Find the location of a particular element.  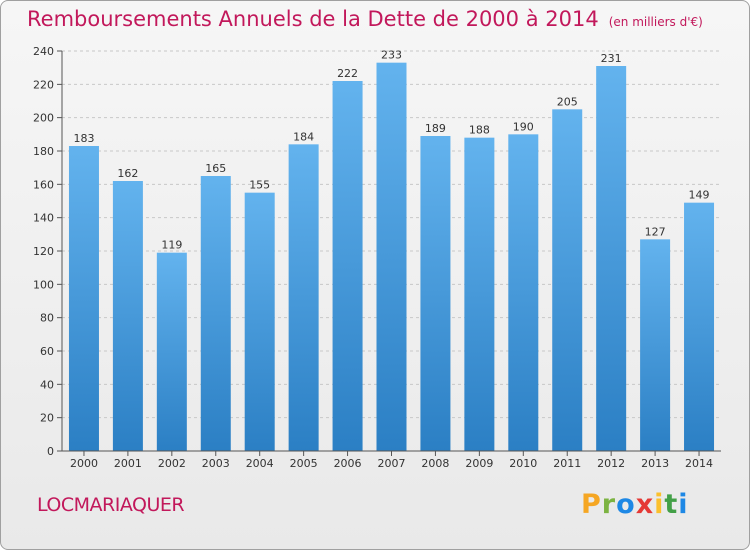

x-tick-label: 2012 is located at coordinates (611, 463).